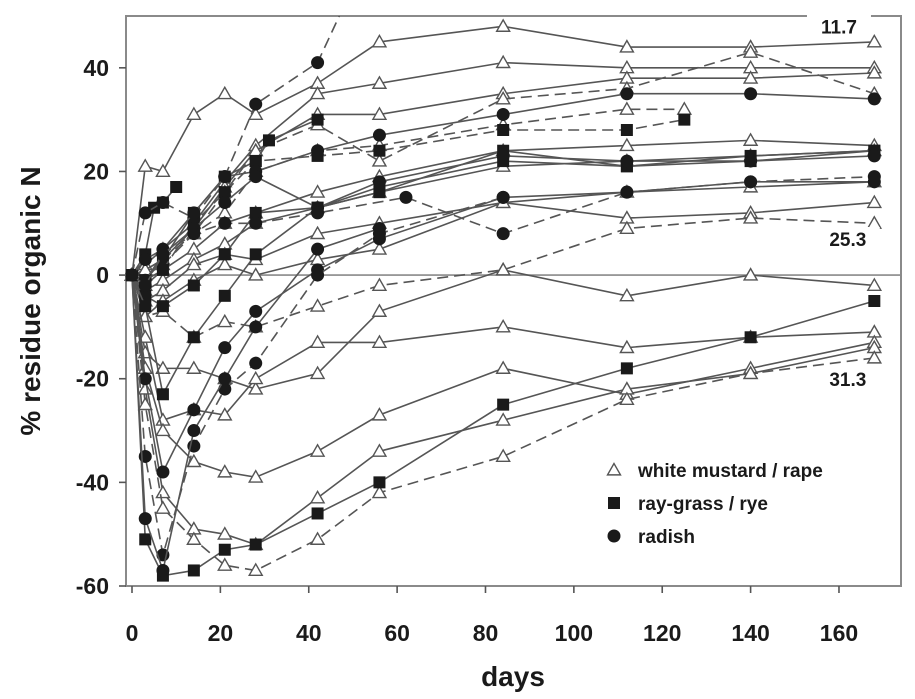  I want to click on y-tick-label: 0, so click(102, 275).